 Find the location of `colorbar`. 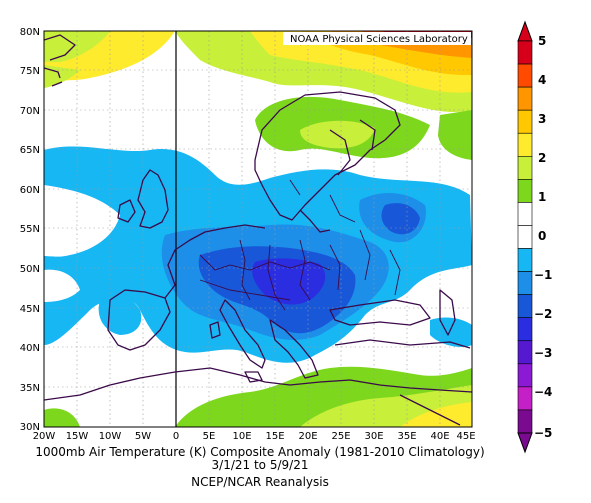

colorbar is located at coordinates (525, 237).